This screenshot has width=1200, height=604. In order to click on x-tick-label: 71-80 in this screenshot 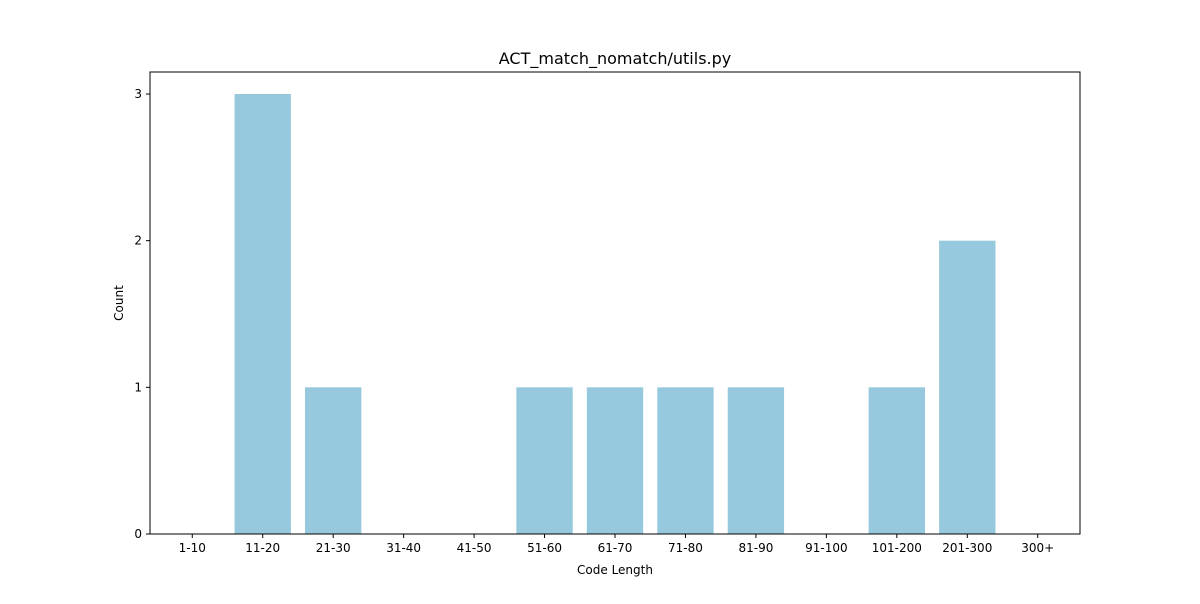, I will do `click(685, 548)`.